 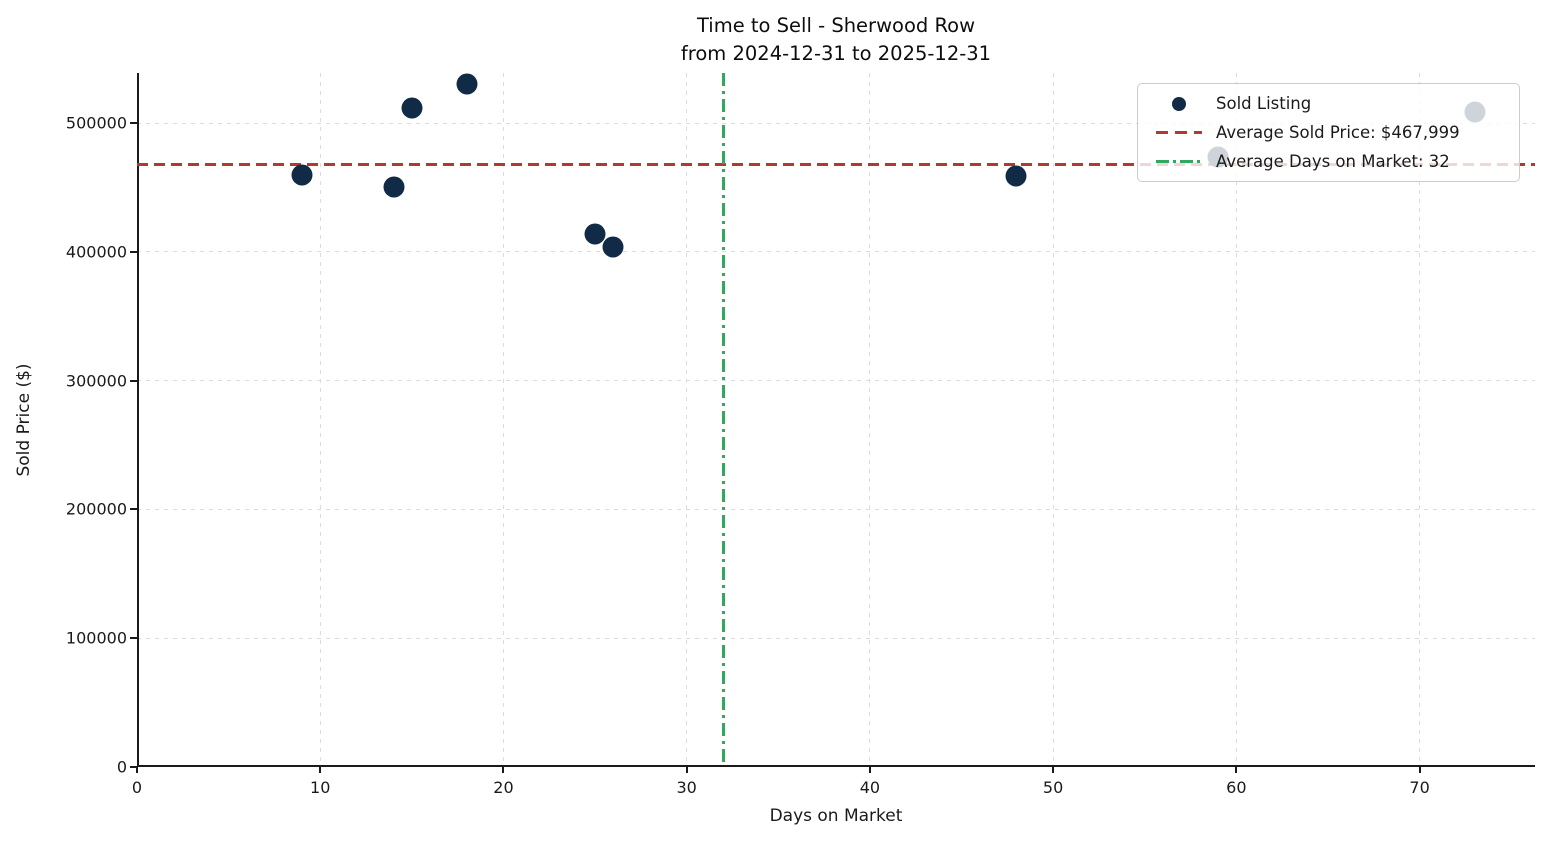 What do you see at coordinates (1334, 103) in the screenshot?
I see `legend-item-sold-listing: Sold Listing` at bounding box center [1334, 103].